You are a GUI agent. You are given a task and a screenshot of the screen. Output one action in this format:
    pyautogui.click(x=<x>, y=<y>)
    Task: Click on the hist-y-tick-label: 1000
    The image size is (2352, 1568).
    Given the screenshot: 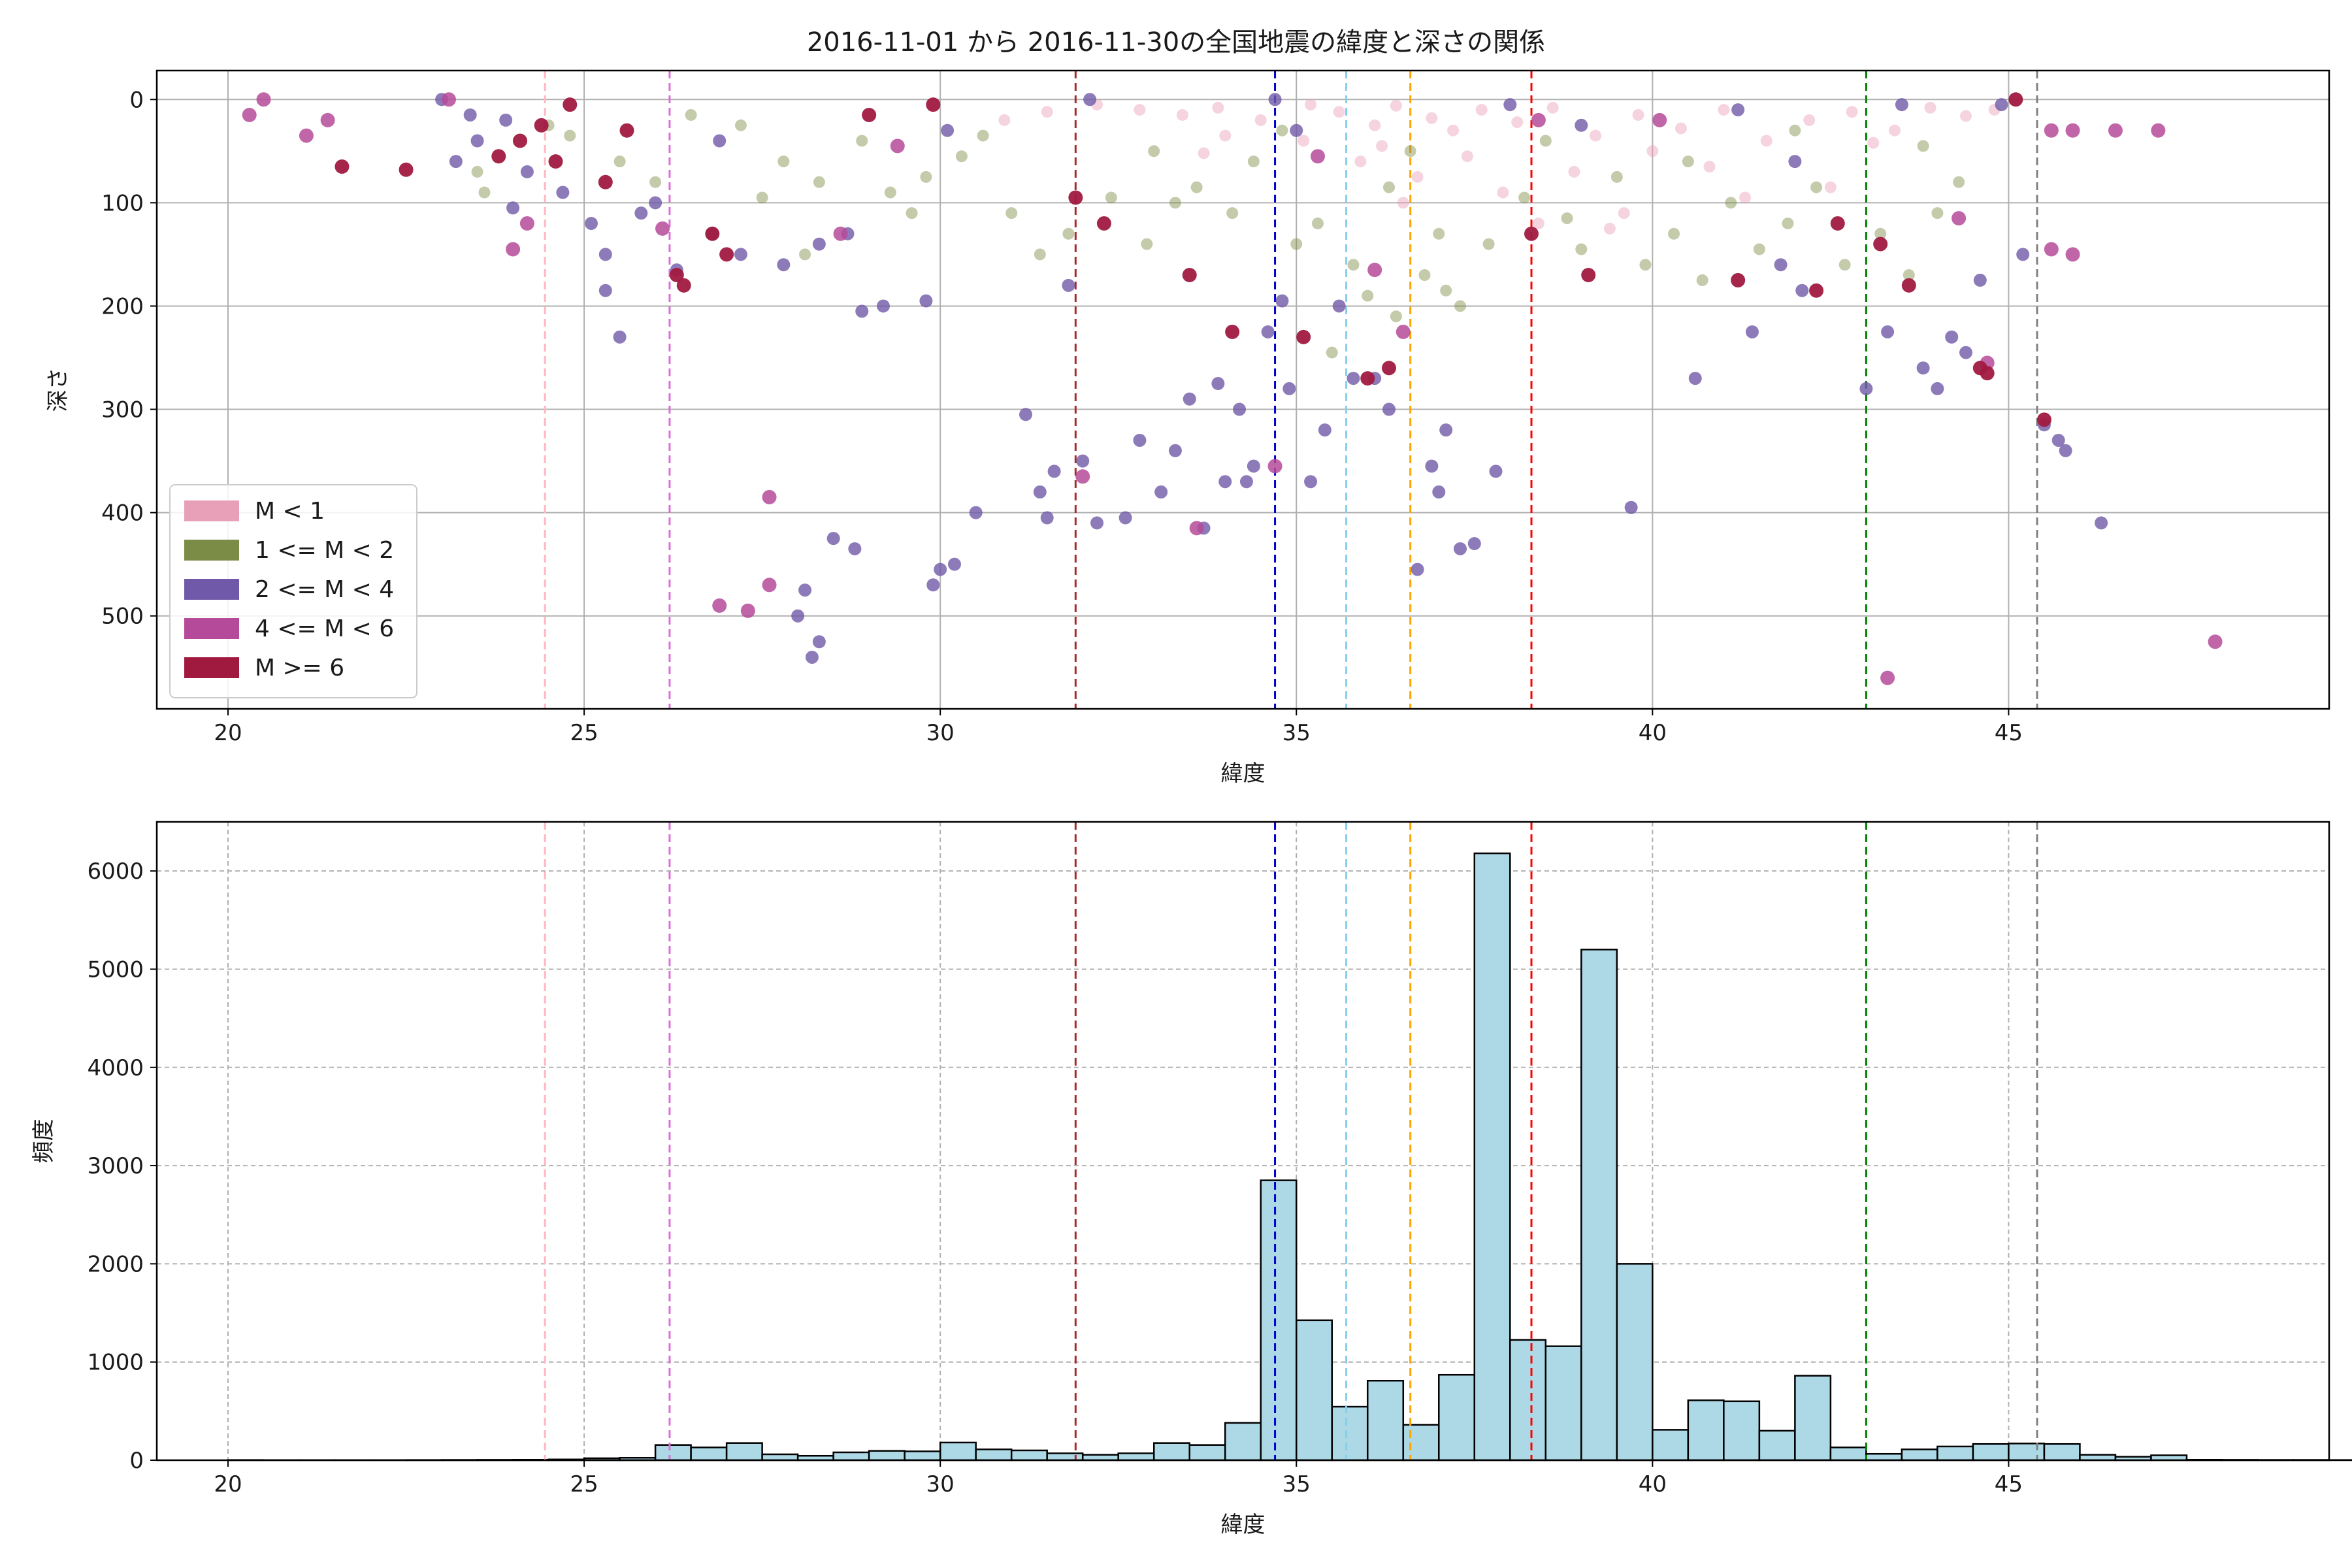 What is the action you would take?
    pyautogui.click(x=115, y=1363)
    